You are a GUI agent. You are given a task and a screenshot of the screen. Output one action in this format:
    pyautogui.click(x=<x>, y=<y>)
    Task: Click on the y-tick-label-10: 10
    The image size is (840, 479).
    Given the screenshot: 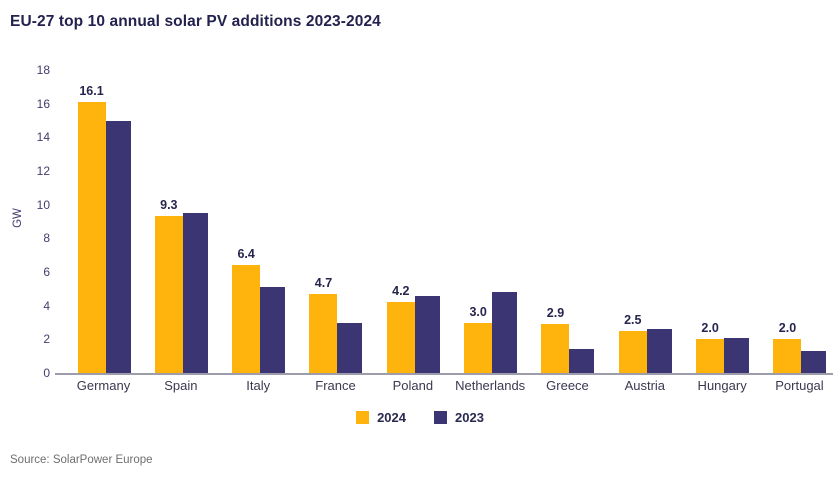 What is the action you would take?
    pyautogui.click(x=43, y=204)
    